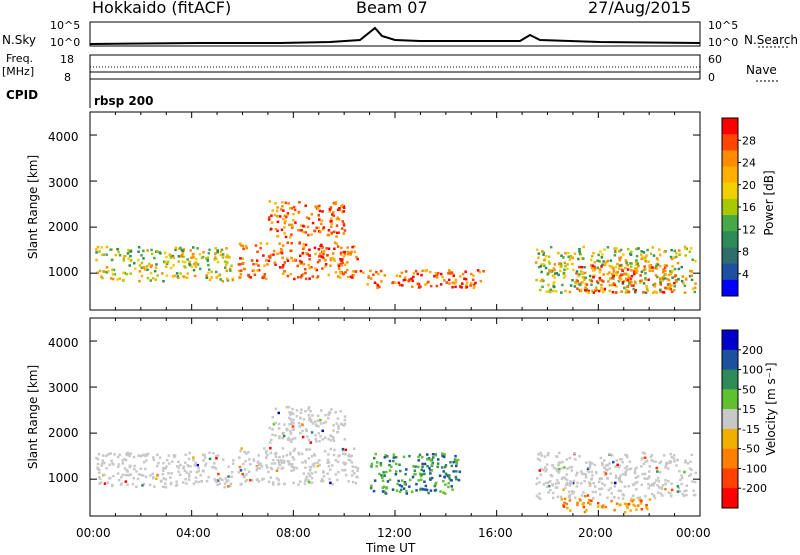 This screenshot has height=555, width=800. I want to click on station-title: Hokkaido (fitACF), so click(162, 8).